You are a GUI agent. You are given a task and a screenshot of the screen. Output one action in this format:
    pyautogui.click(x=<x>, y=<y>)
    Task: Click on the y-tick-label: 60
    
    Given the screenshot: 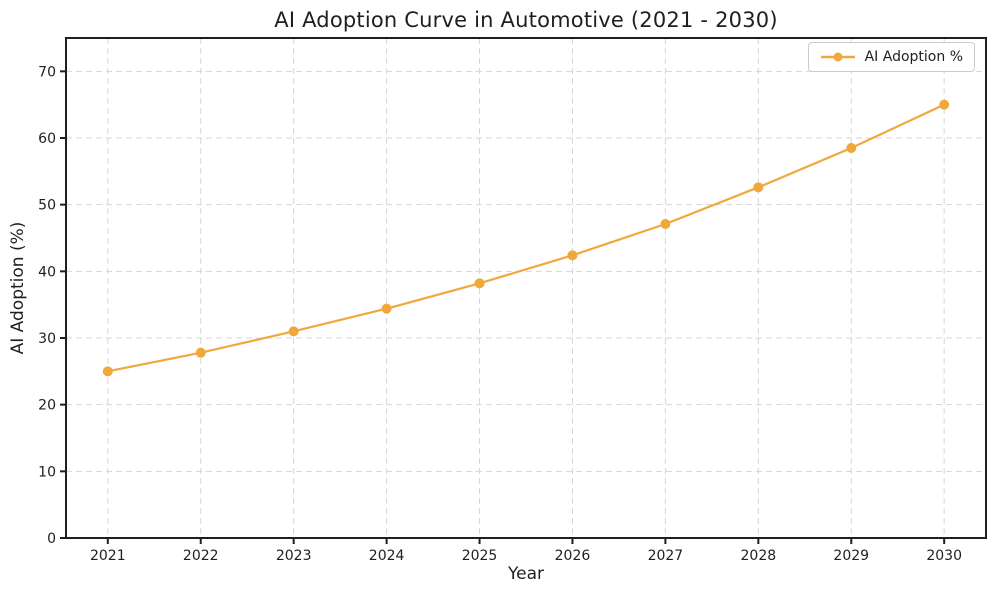 What is the action you would take?
    pyautogui.click(x=47, y=139)
    